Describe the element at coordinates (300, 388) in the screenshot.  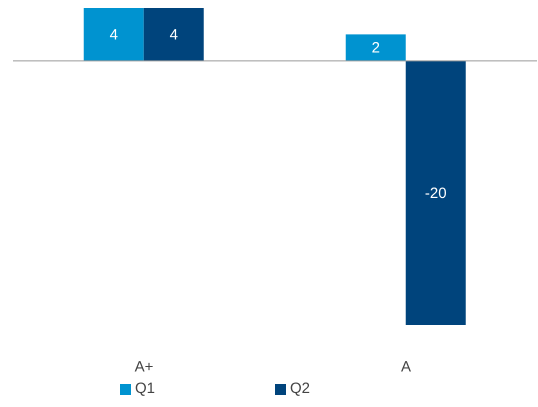
I see `legend-label: Q2` at that location.